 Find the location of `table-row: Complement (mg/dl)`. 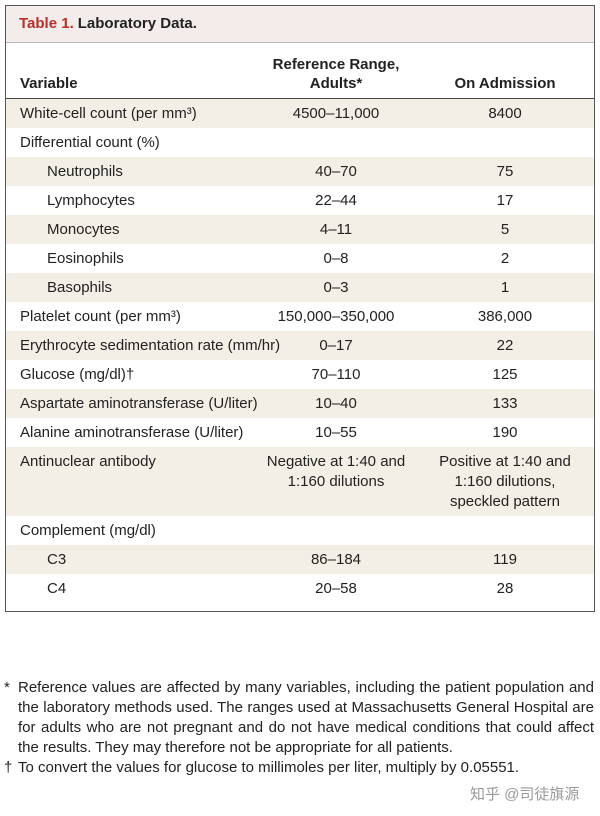

table-row: Complement (mg/dl) is located at coordinates (300, 530).